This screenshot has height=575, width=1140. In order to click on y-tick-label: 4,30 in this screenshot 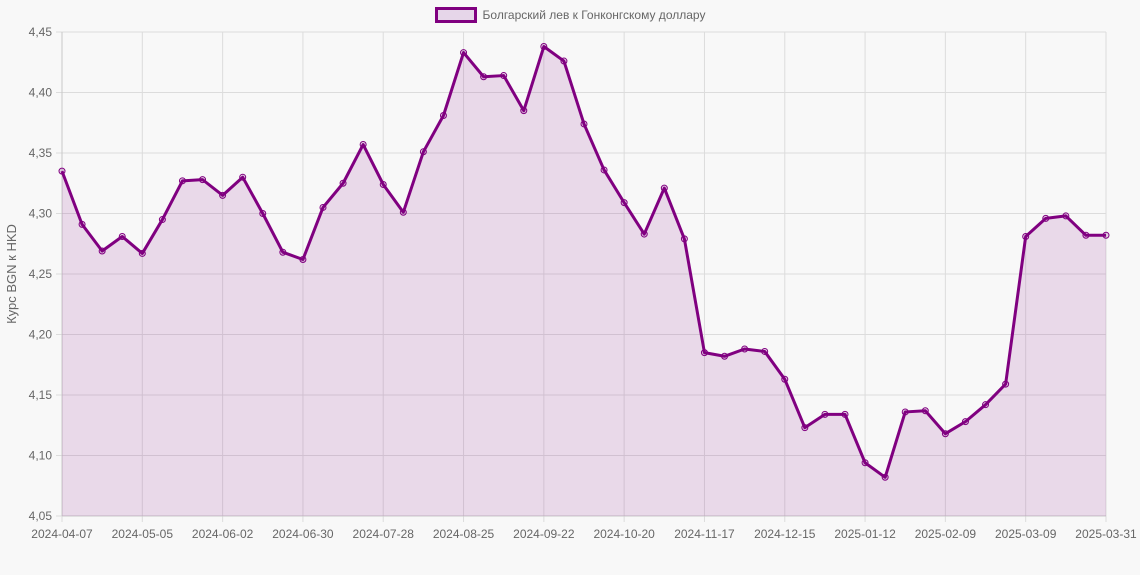, I will do `click(41, 214)`.